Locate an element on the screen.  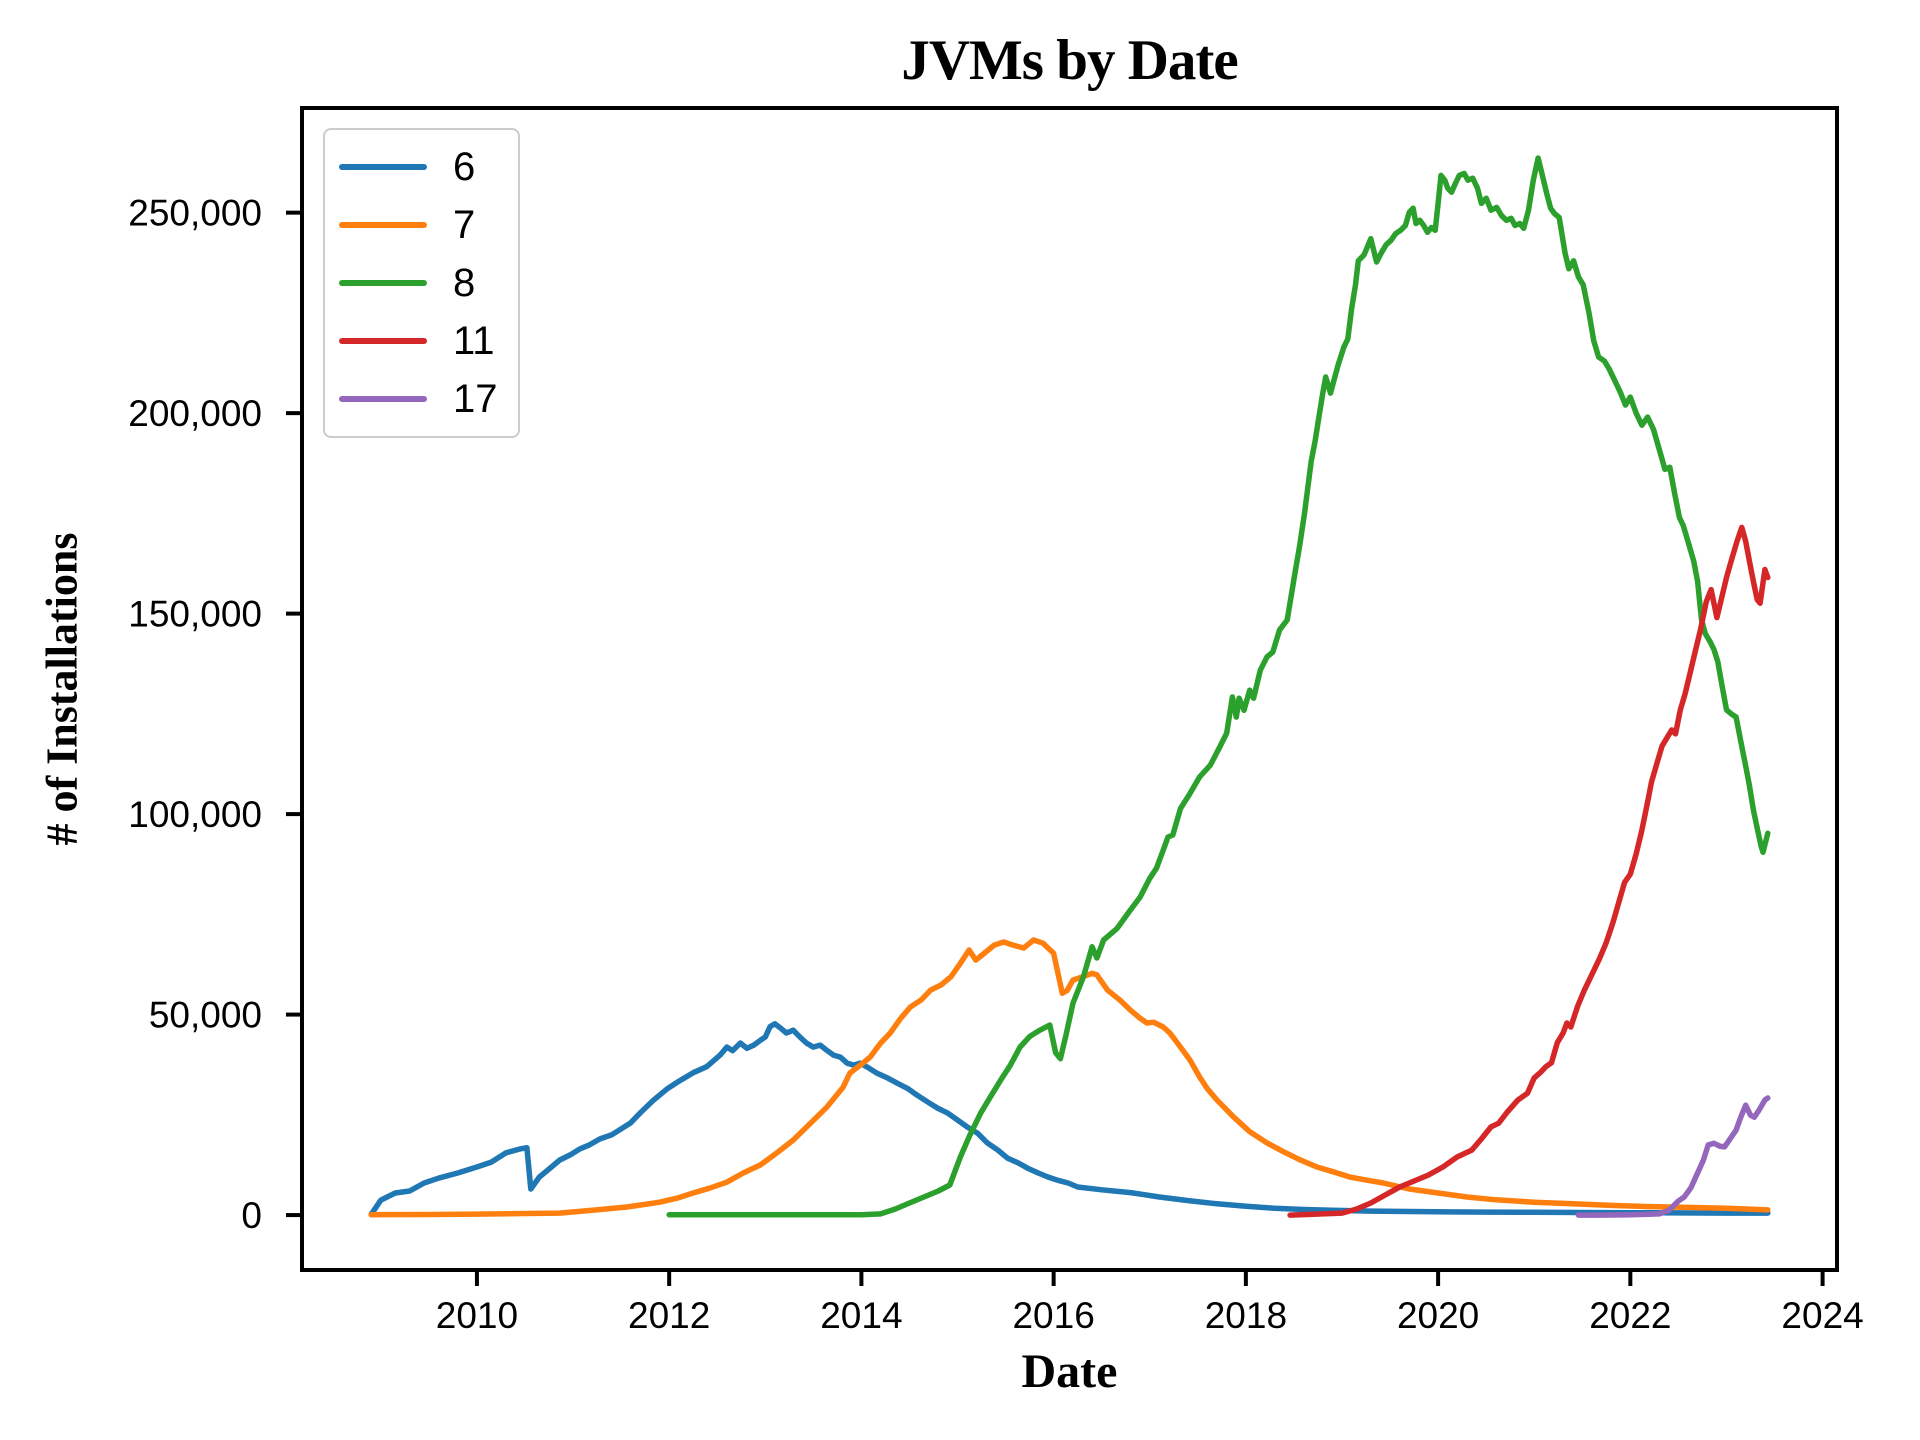
legend-item-label: 7 is located at coordinates (464, 225).